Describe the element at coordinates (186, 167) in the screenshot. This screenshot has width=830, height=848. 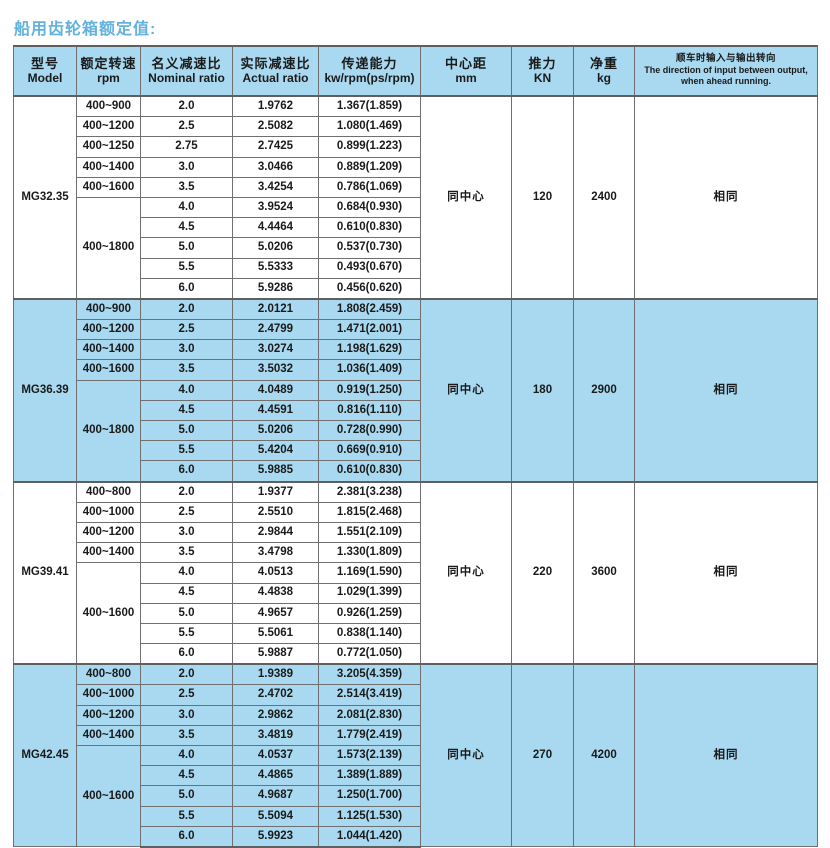
I see `cell-nominal-ratio: 3.0` at that location.